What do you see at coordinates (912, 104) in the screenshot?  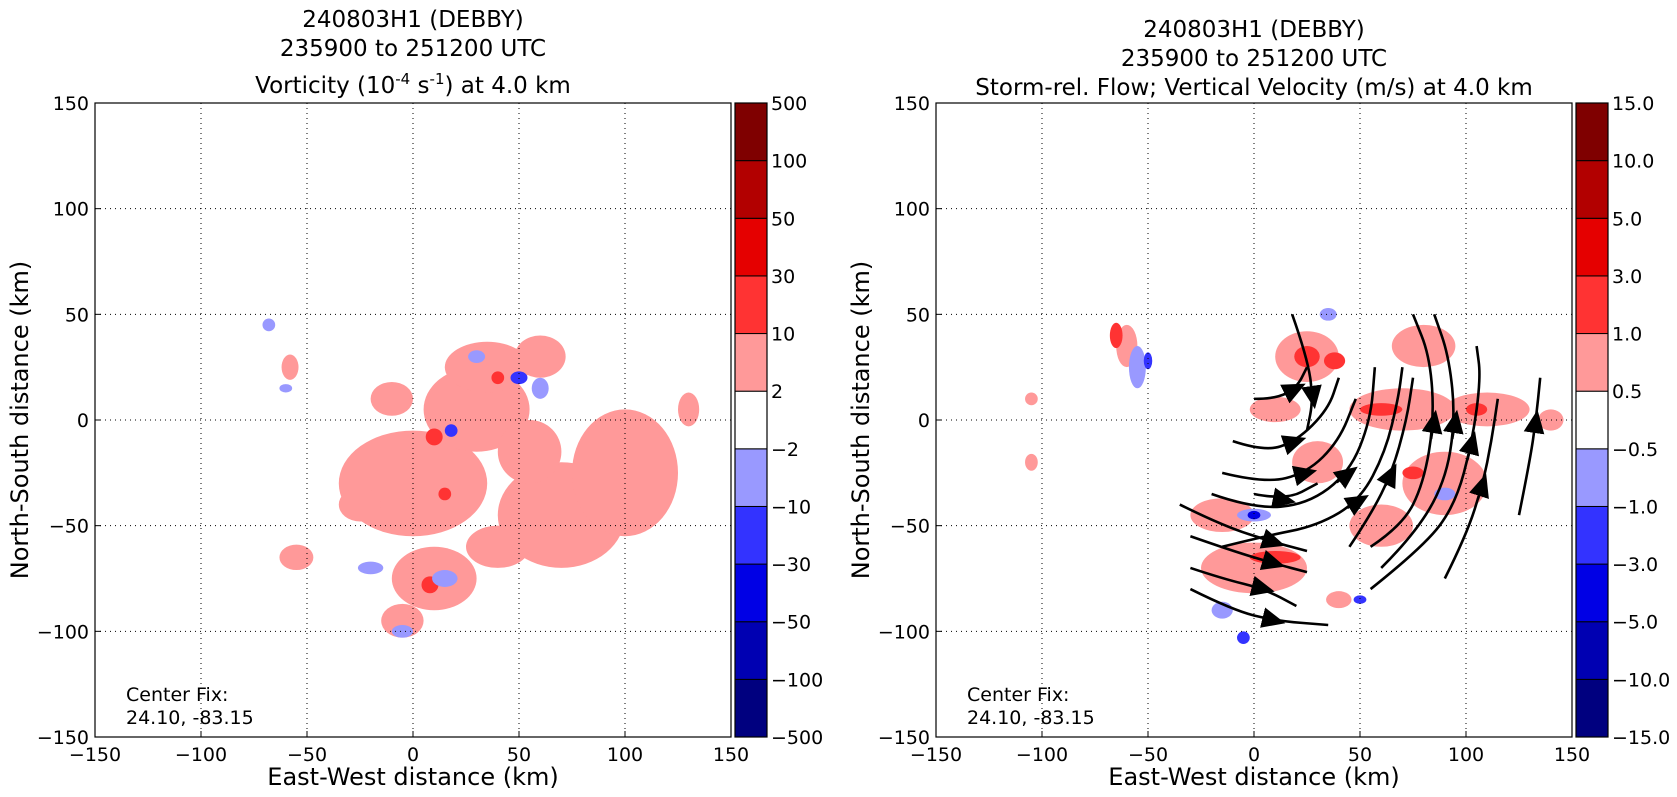 I see `right-y-tick-label: 150` at bounding box center [912, 104].